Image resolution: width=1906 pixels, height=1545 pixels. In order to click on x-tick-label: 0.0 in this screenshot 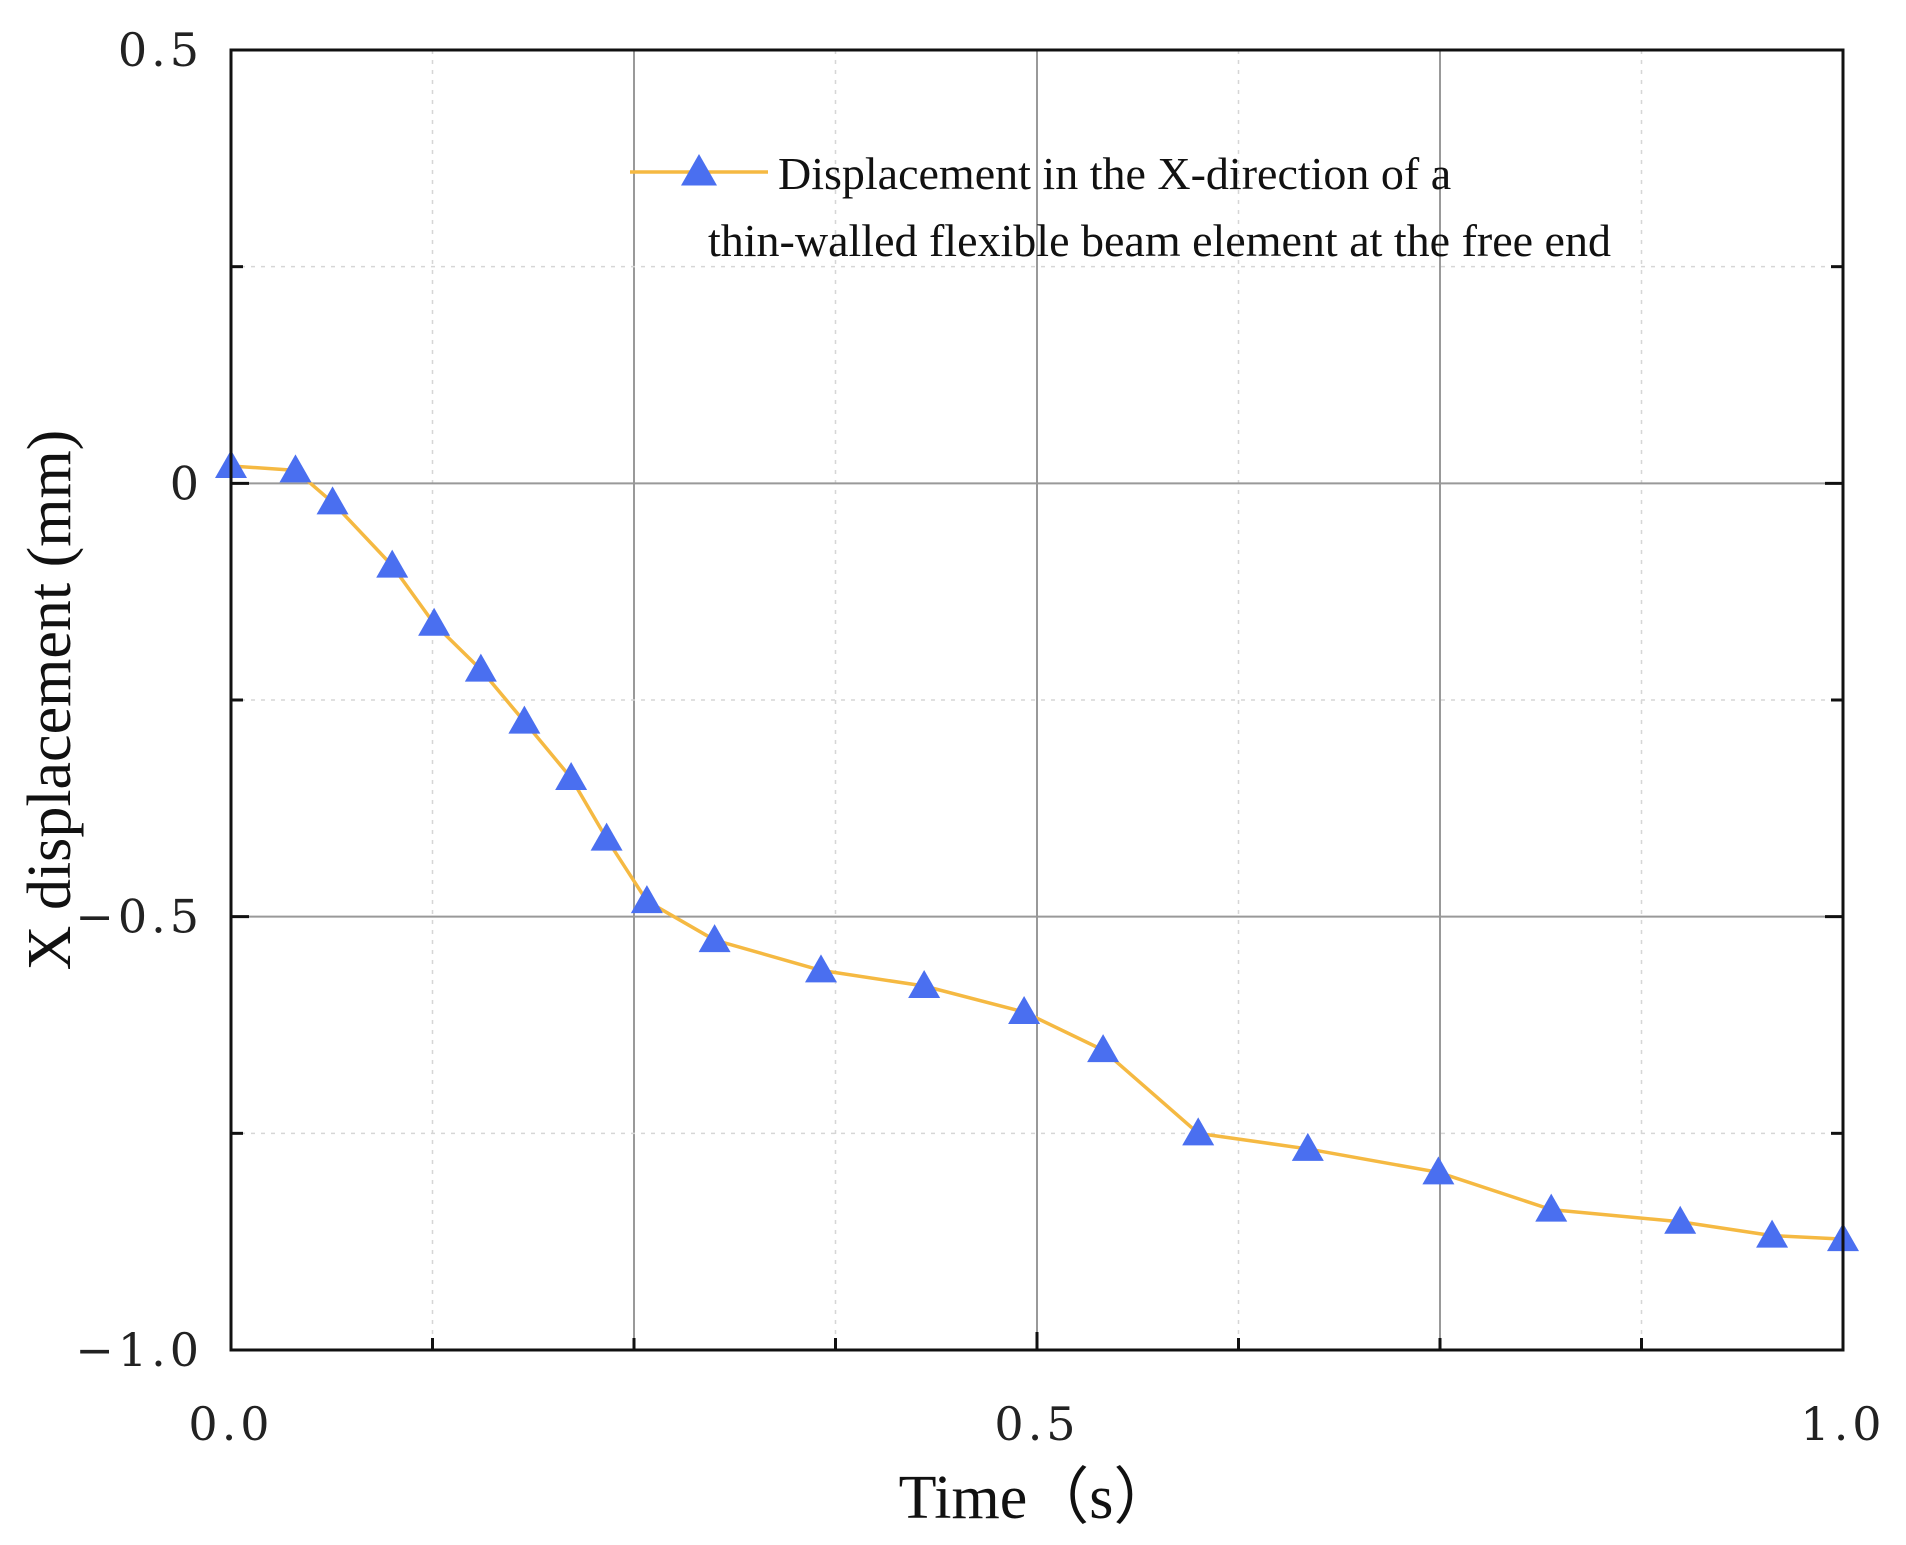, I will do `click(230, 1424)`.